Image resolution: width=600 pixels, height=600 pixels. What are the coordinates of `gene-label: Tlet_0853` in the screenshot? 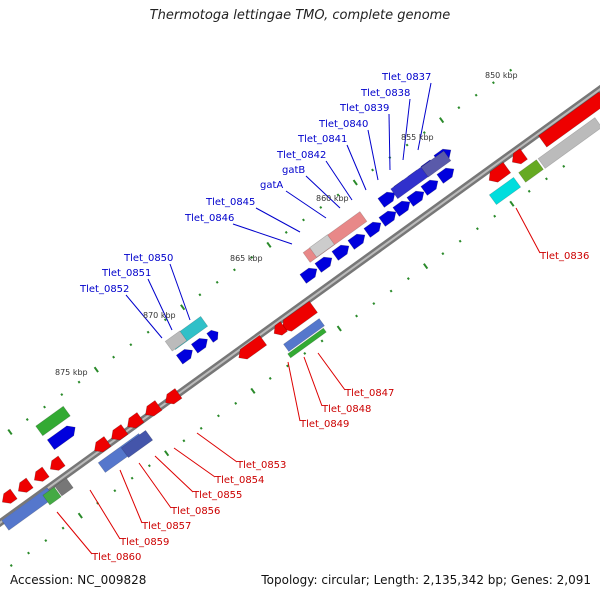 It's located at (261, 465).